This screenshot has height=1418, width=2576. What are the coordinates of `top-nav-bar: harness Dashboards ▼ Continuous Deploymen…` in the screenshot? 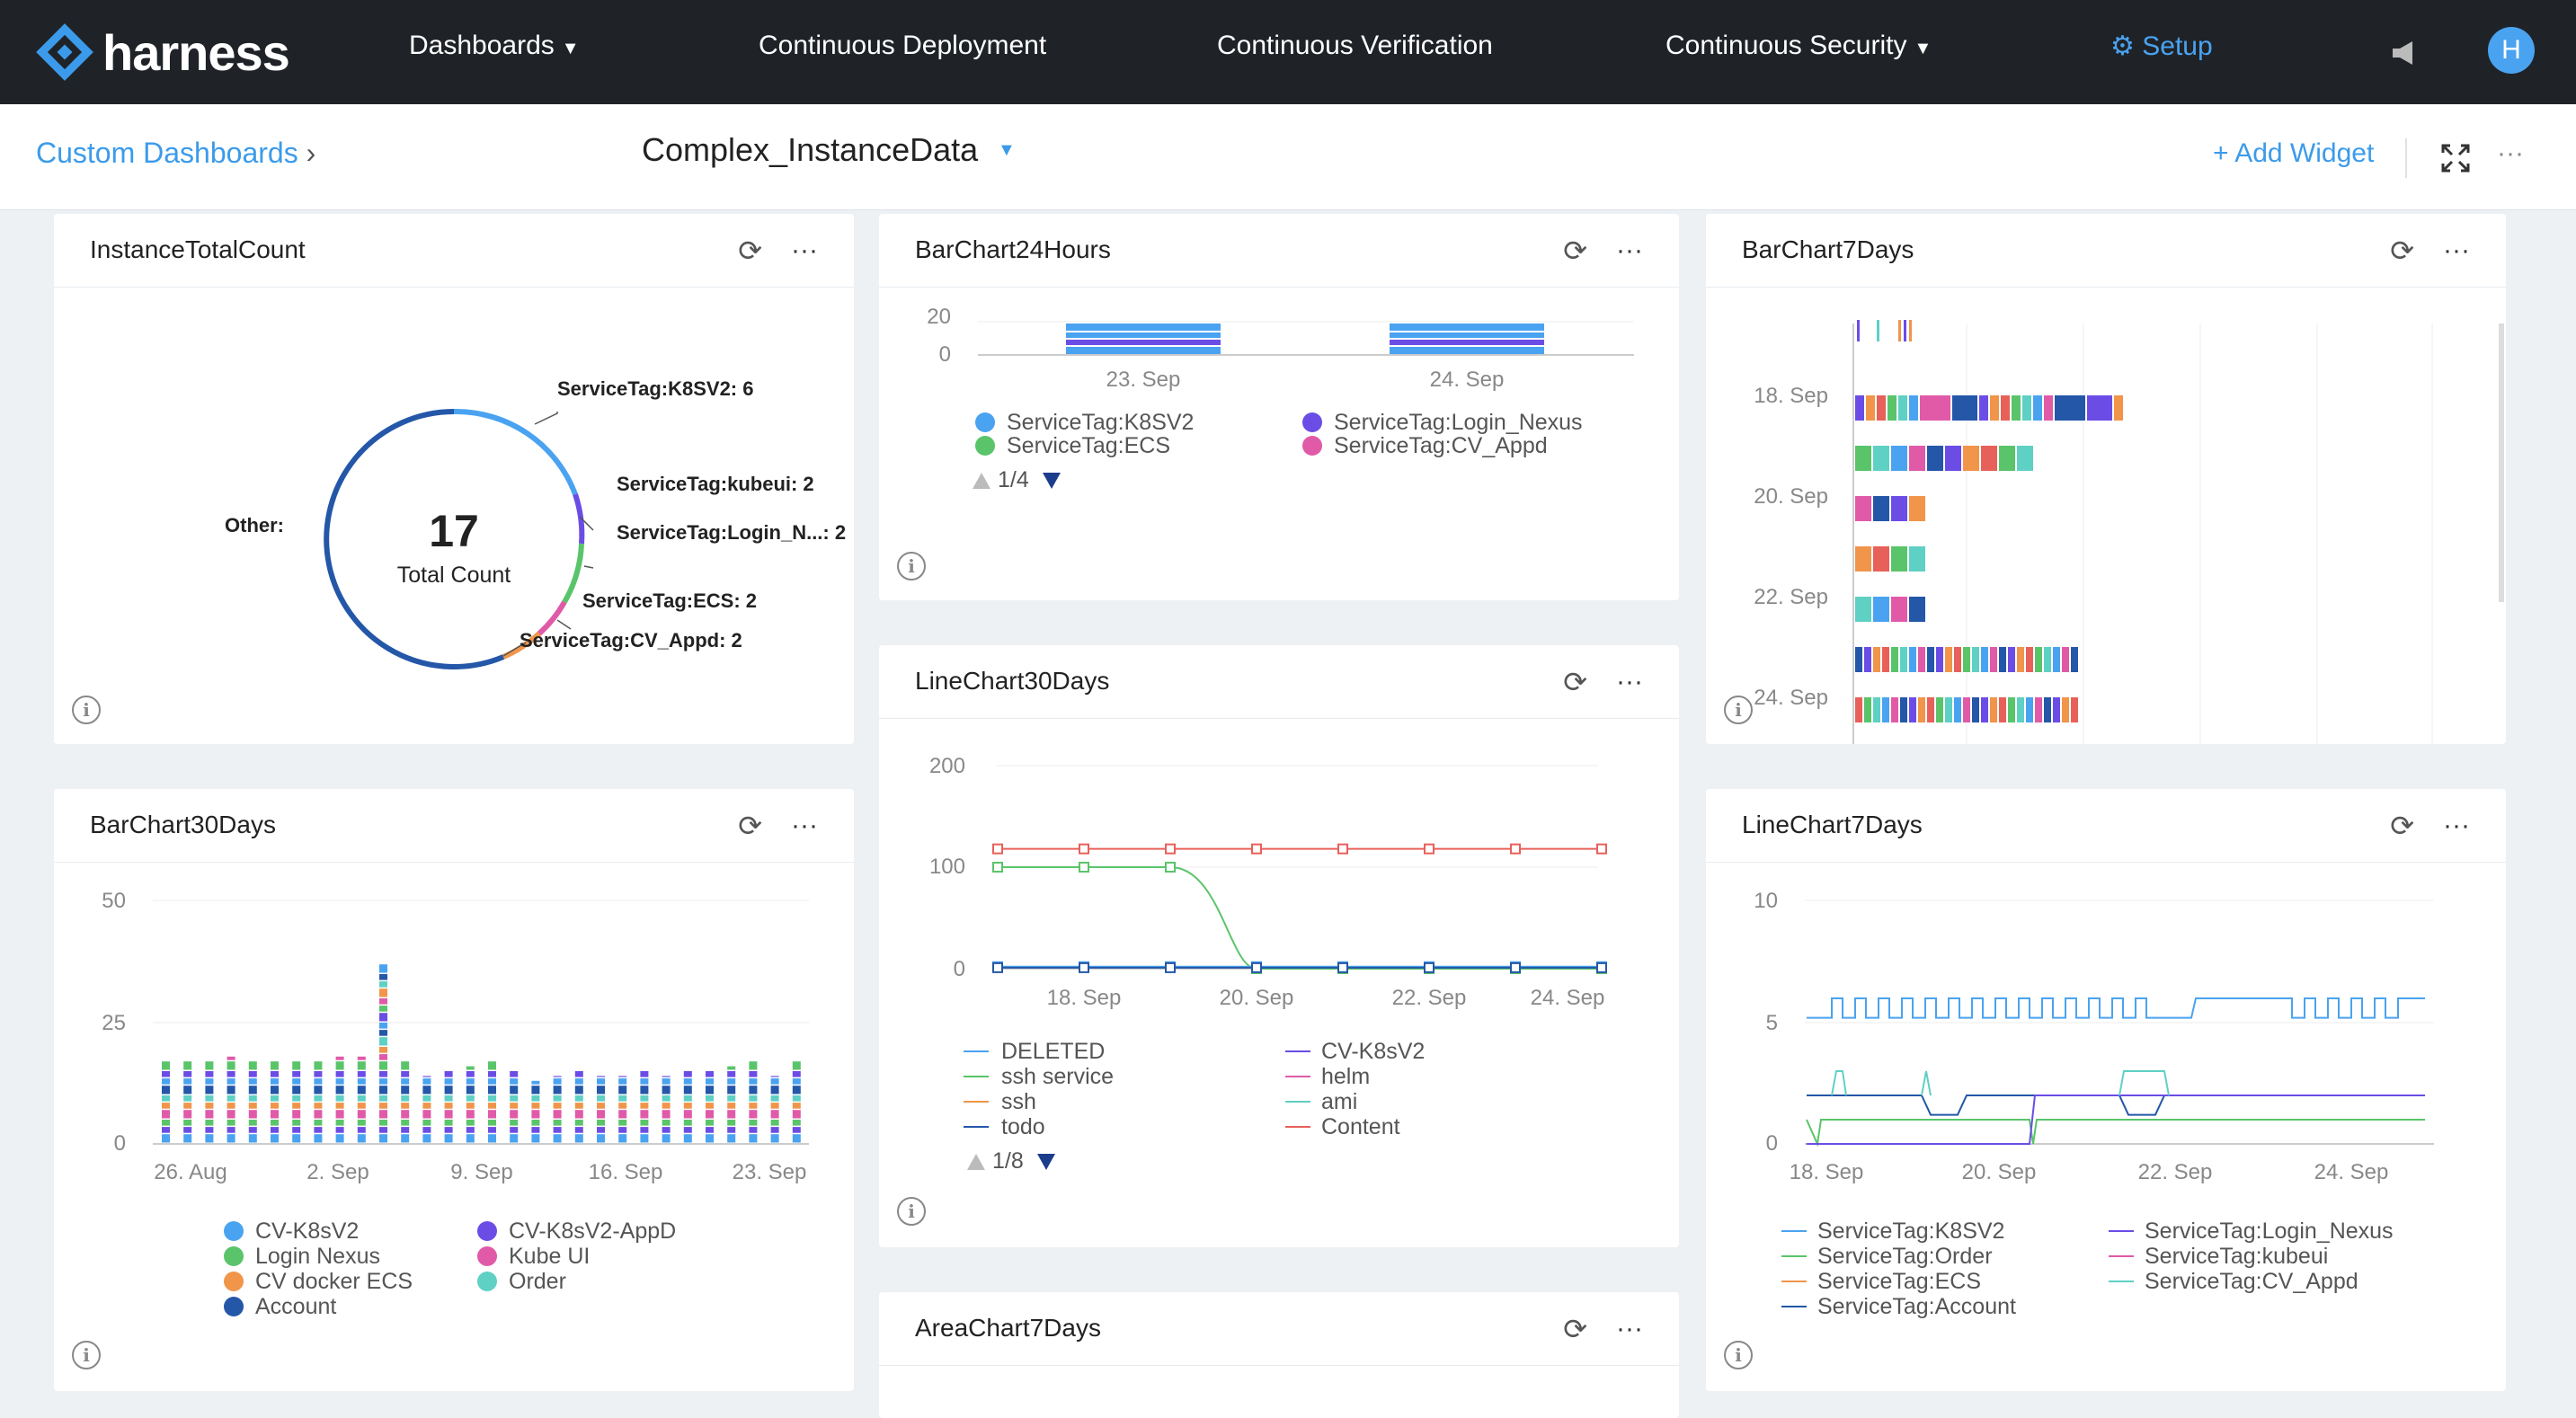 It's located at (1288, 52).